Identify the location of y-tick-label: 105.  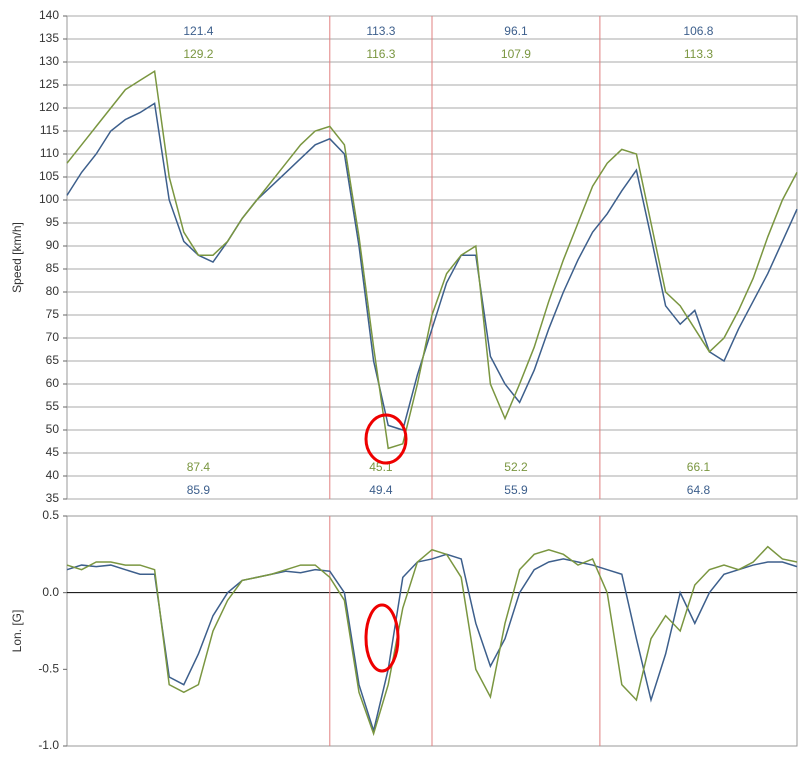
(49, 176).